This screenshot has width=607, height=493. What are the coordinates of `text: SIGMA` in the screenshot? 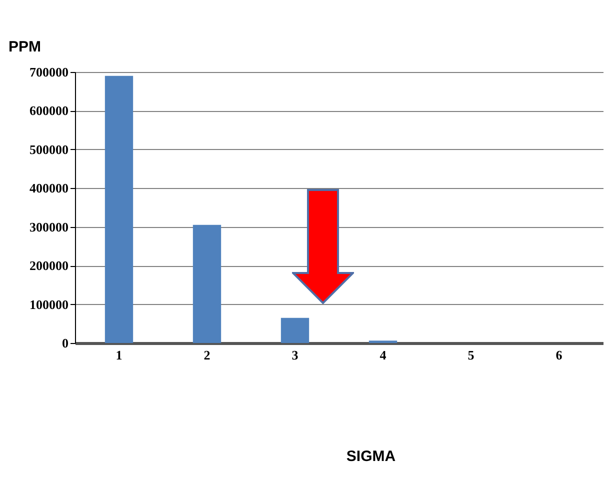 It's located at (371, 456).